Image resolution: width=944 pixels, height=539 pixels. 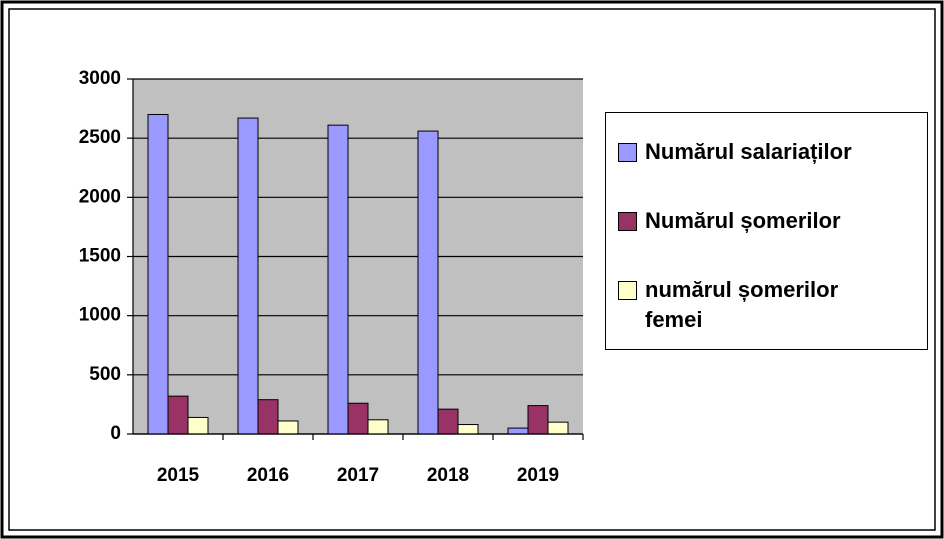 I want to click on y-tick-label: 3000, so click(x=100, y=78).